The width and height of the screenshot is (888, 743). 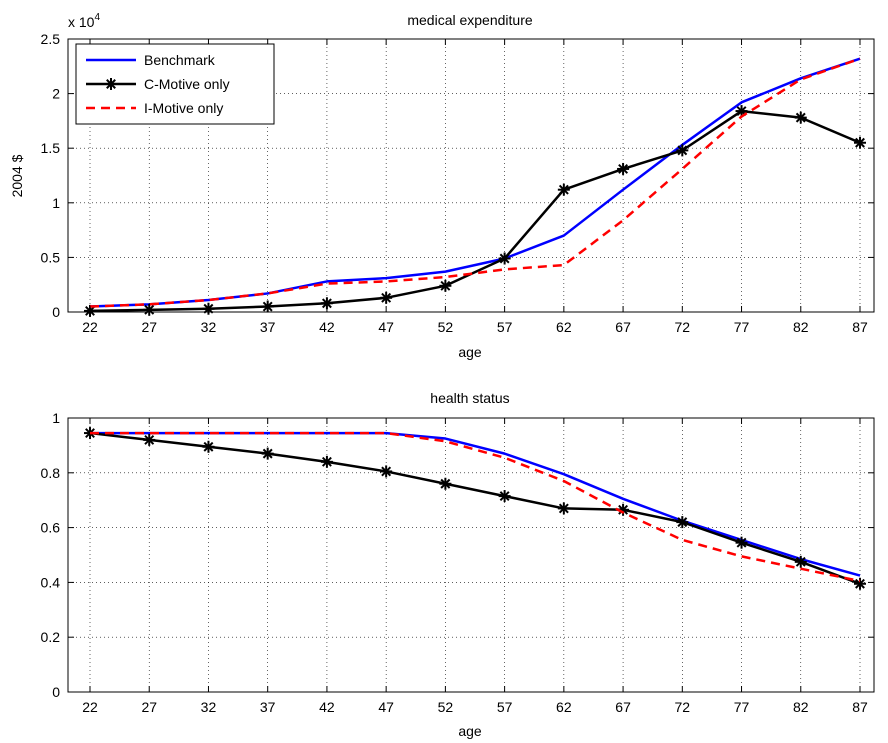 I want to click on chart-title: health status, so click(x=469, y=398).